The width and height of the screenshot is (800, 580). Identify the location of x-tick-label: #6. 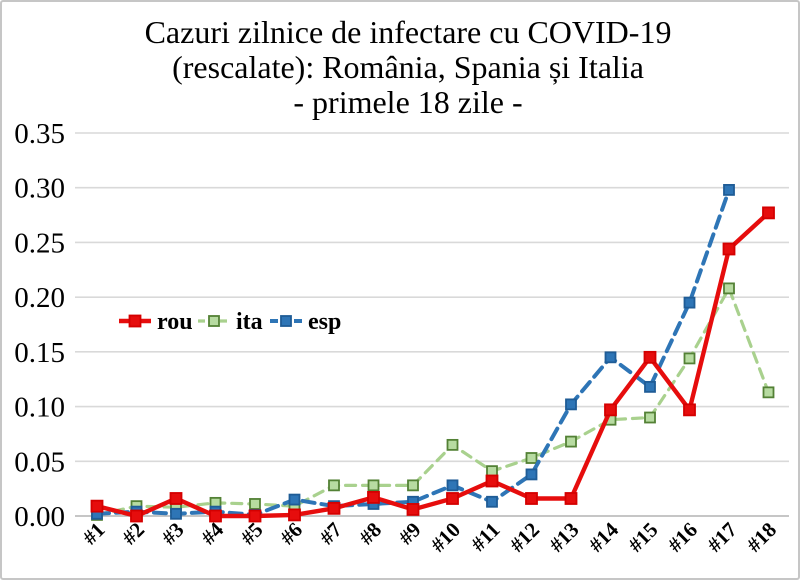
(291, 534).